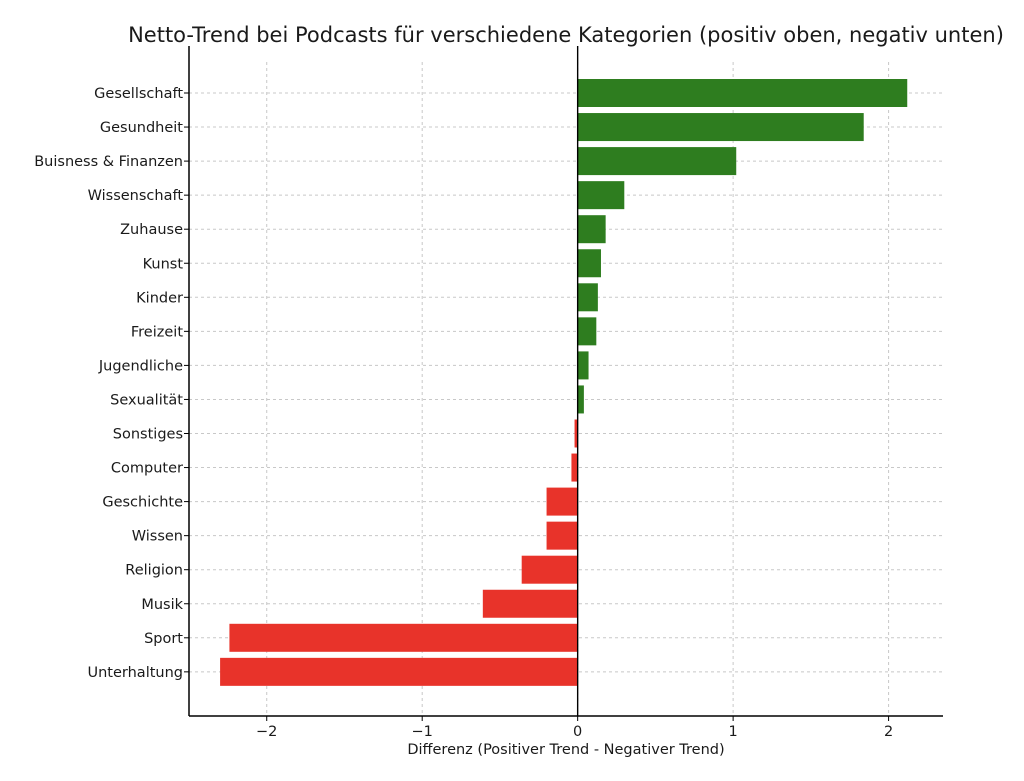  Describe the element at coordinates (148, 435) in the screenshot. I see `y-tick-label: Sonstiges` at that location.